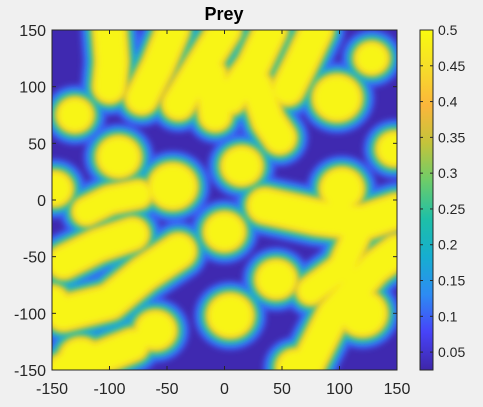 Image resolution: width=483 pixels, height=407 pixels. What do you see at coordinates (109, 389) in the screenshot?
I see `x-tick-label: -100` at bounding box center [109, 389].